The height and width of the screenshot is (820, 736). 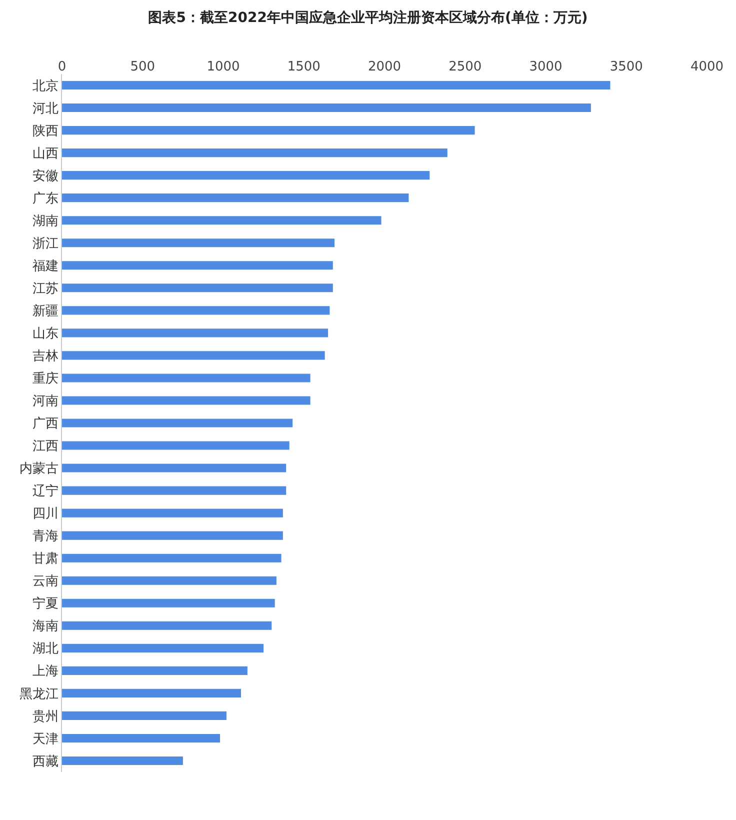 What do you see at coordinates (45, 221) in the screenshot?
I see `y-tick-label: 湖南` at bounding box center [45, 221].